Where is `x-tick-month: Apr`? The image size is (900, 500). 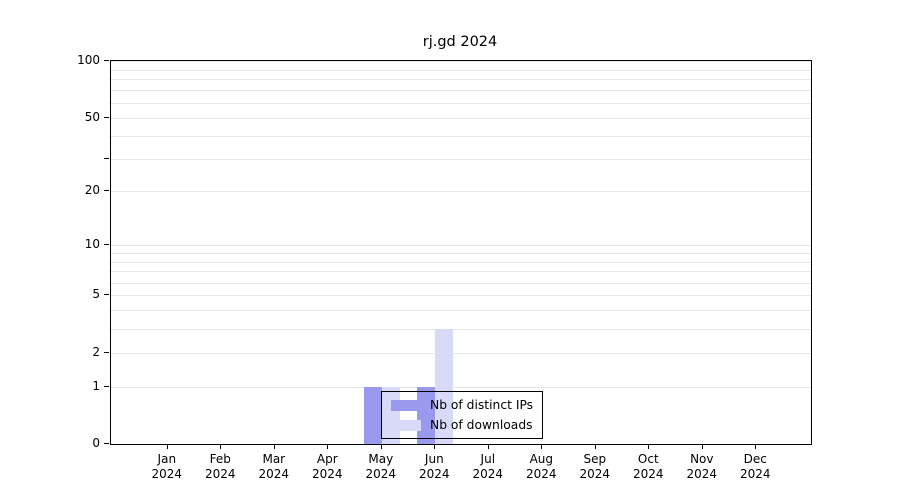
x-tick-month: Apr is located at coordinates (327, 459).